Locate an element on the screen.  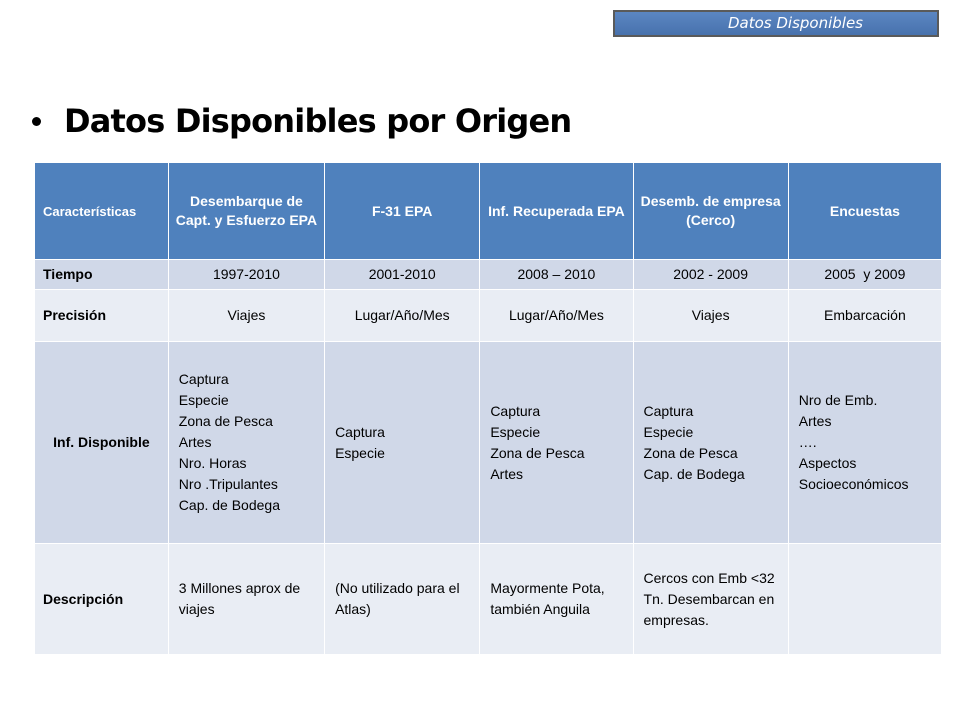
table-cell is located at coordinates (865, 599).